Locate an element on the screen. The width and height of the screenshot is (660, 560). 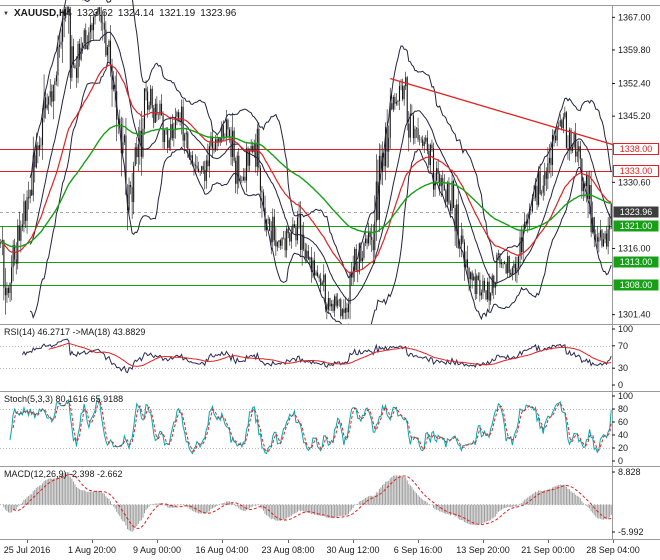
rsi-canvas: 100 70 30 0 is located at coordinates (330, 357).